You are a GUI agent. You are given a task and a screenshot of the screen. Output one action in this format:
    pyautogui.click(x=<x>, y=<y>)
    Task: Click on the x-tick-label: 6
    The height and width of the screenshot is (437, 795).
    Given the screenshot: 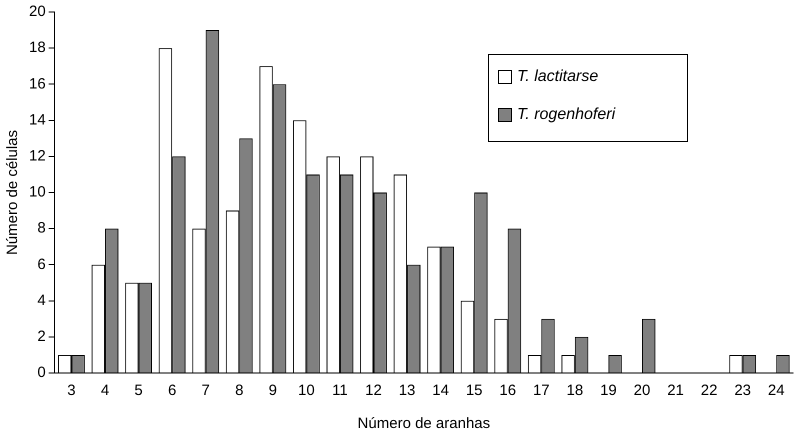 What is the action you would take?
    pyautogui.click(x=172, y=391)
    